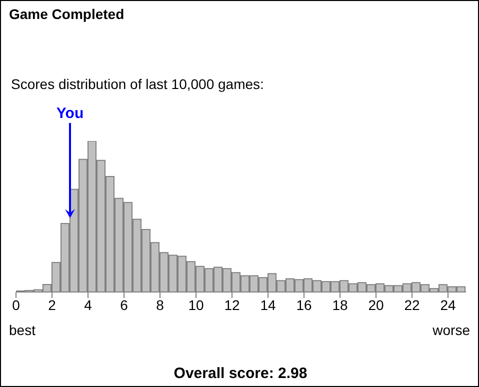 This screenshot has width=479, height=387. Describe the element at coordinates (240, 373) in the screenshot. I see `text: Overall score: 2.98` at that location.